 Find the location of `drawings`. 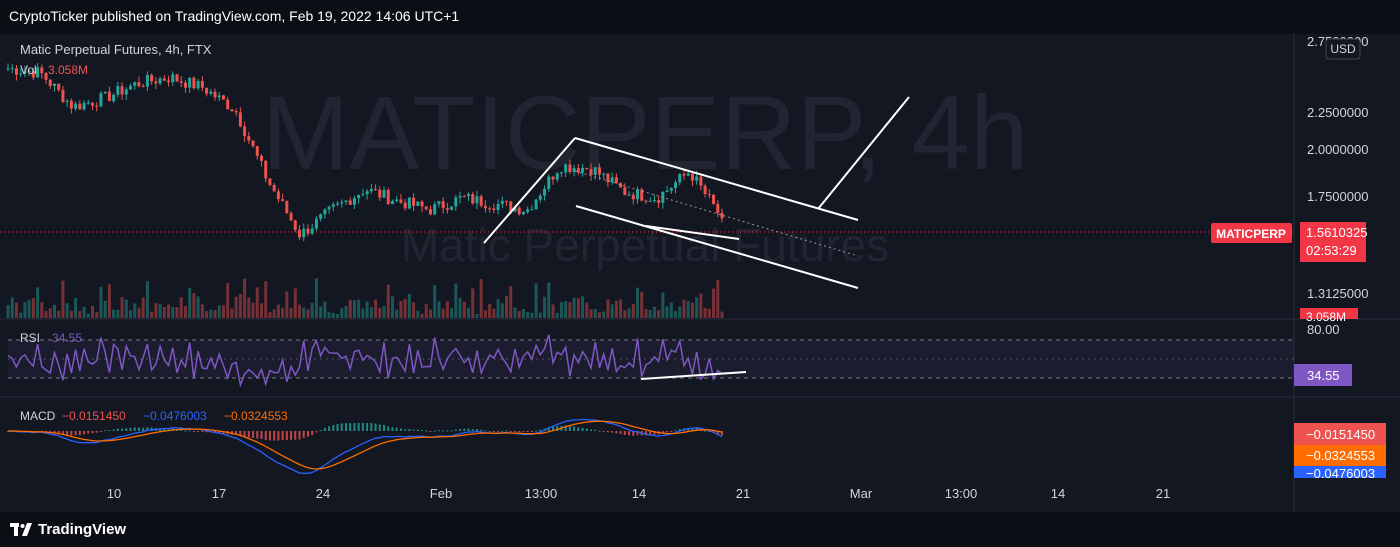

drawings is located at coordinates (696, 192).